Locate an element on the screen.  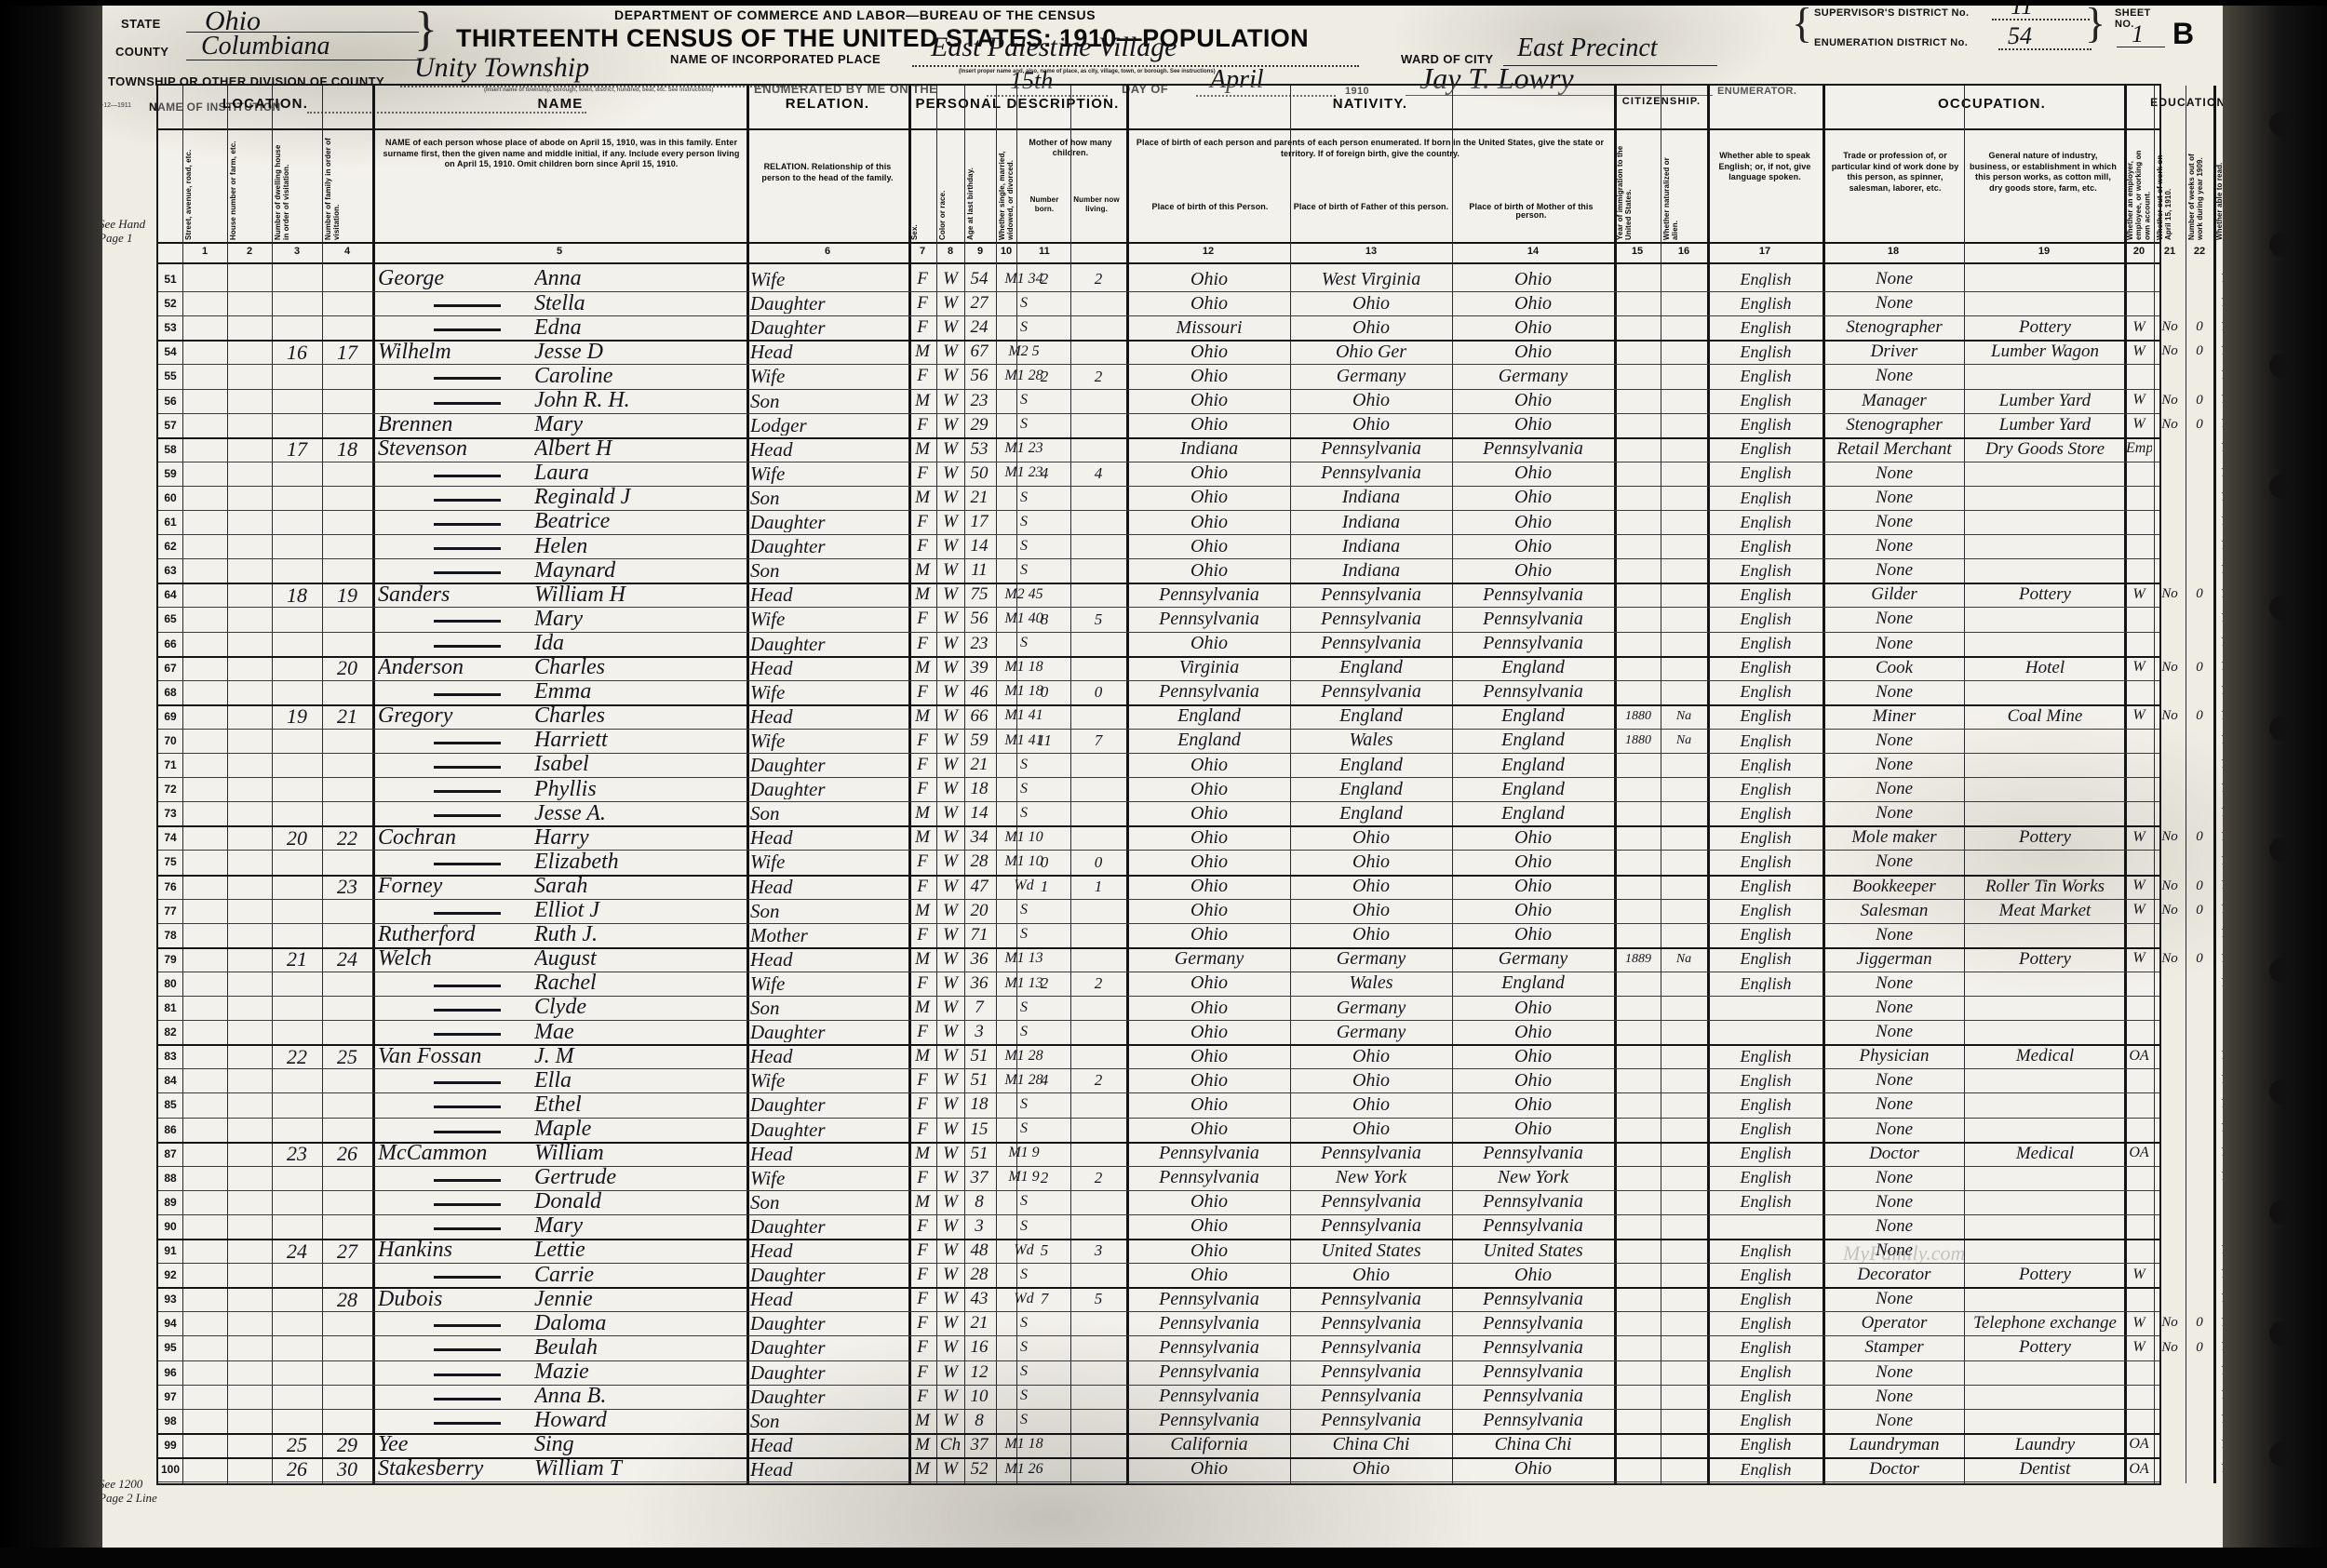
cell-sch: Yes is located at coordinates (2294, 546).